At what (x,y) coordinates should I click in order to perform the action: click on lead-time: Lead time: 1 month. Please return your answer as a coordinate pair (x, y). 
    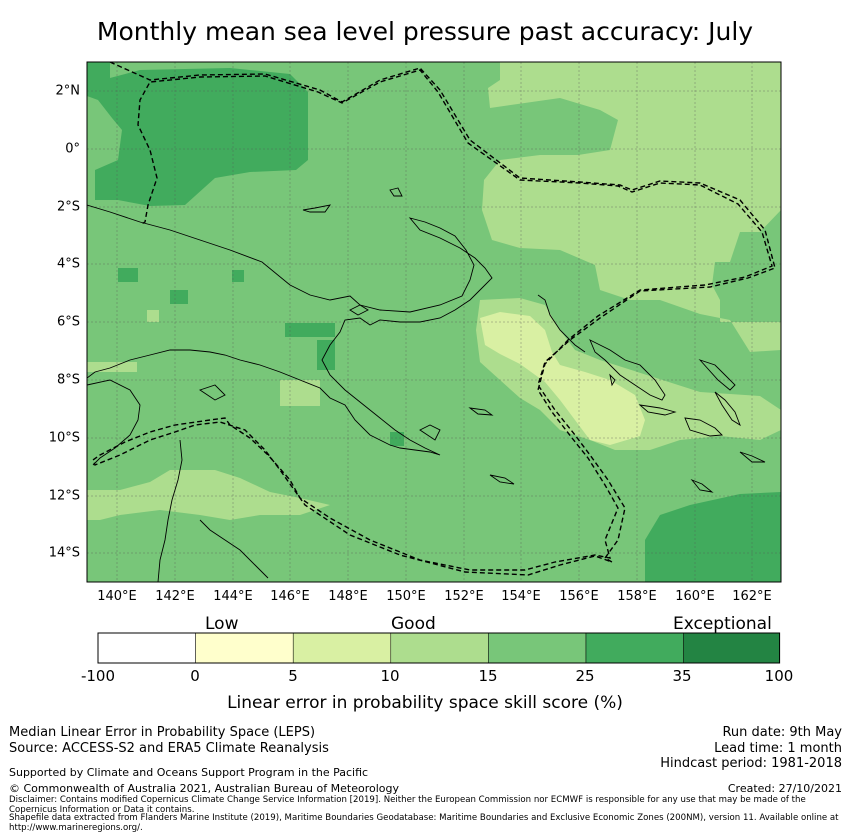
    Looking at the image, I should click on (778, 748).